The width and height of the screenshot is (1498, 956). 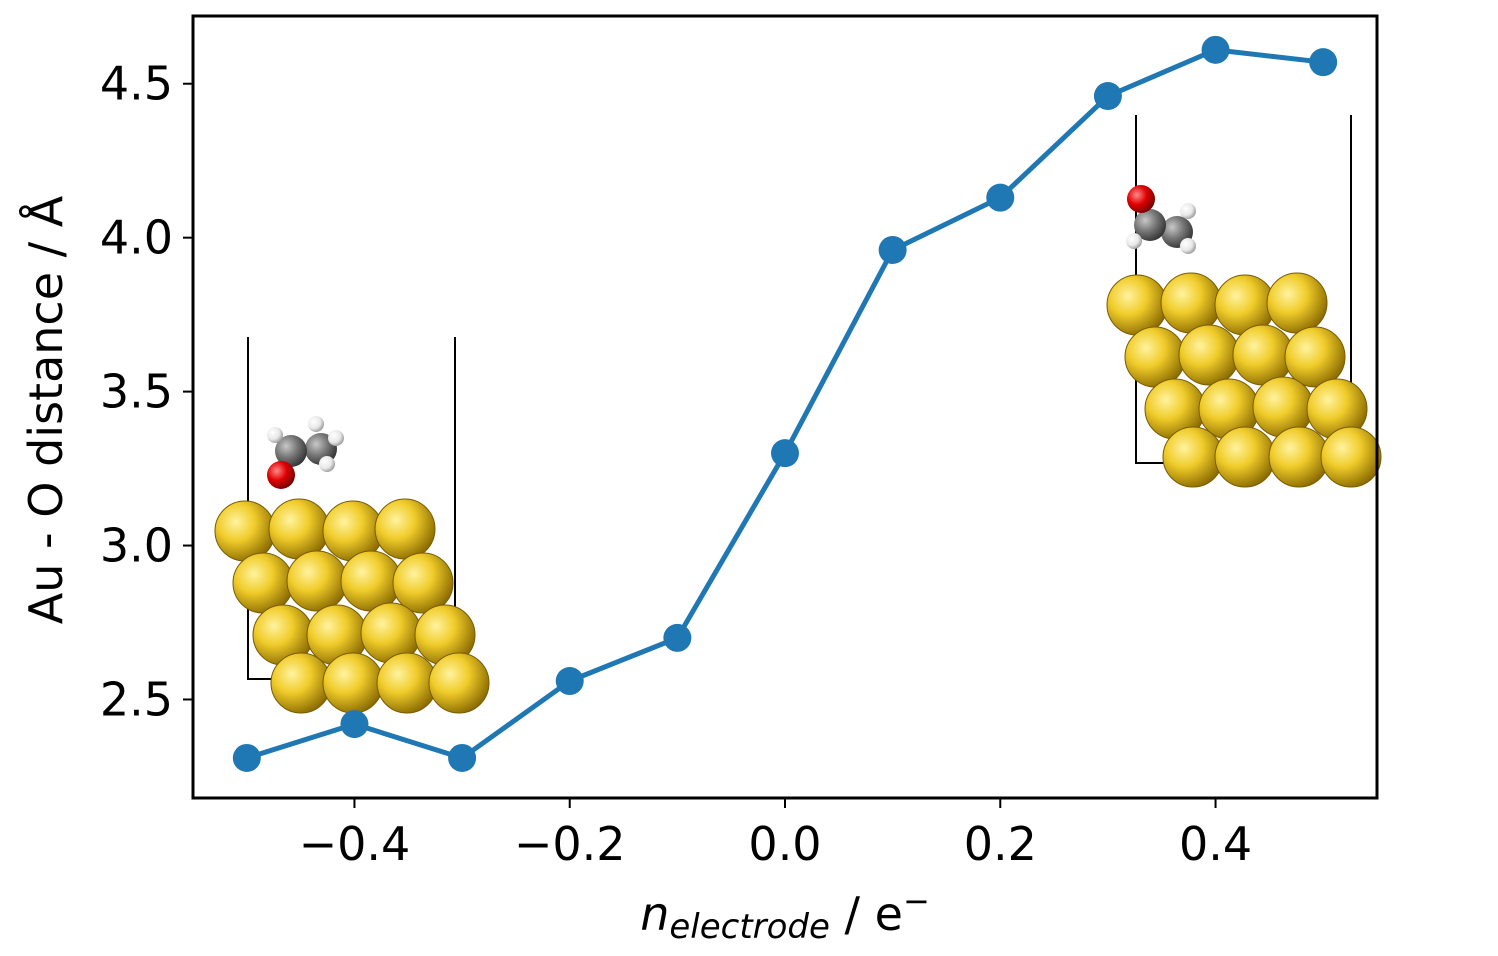 I want to click on y-tick-label: 4.5, so click(x=136, y=84).